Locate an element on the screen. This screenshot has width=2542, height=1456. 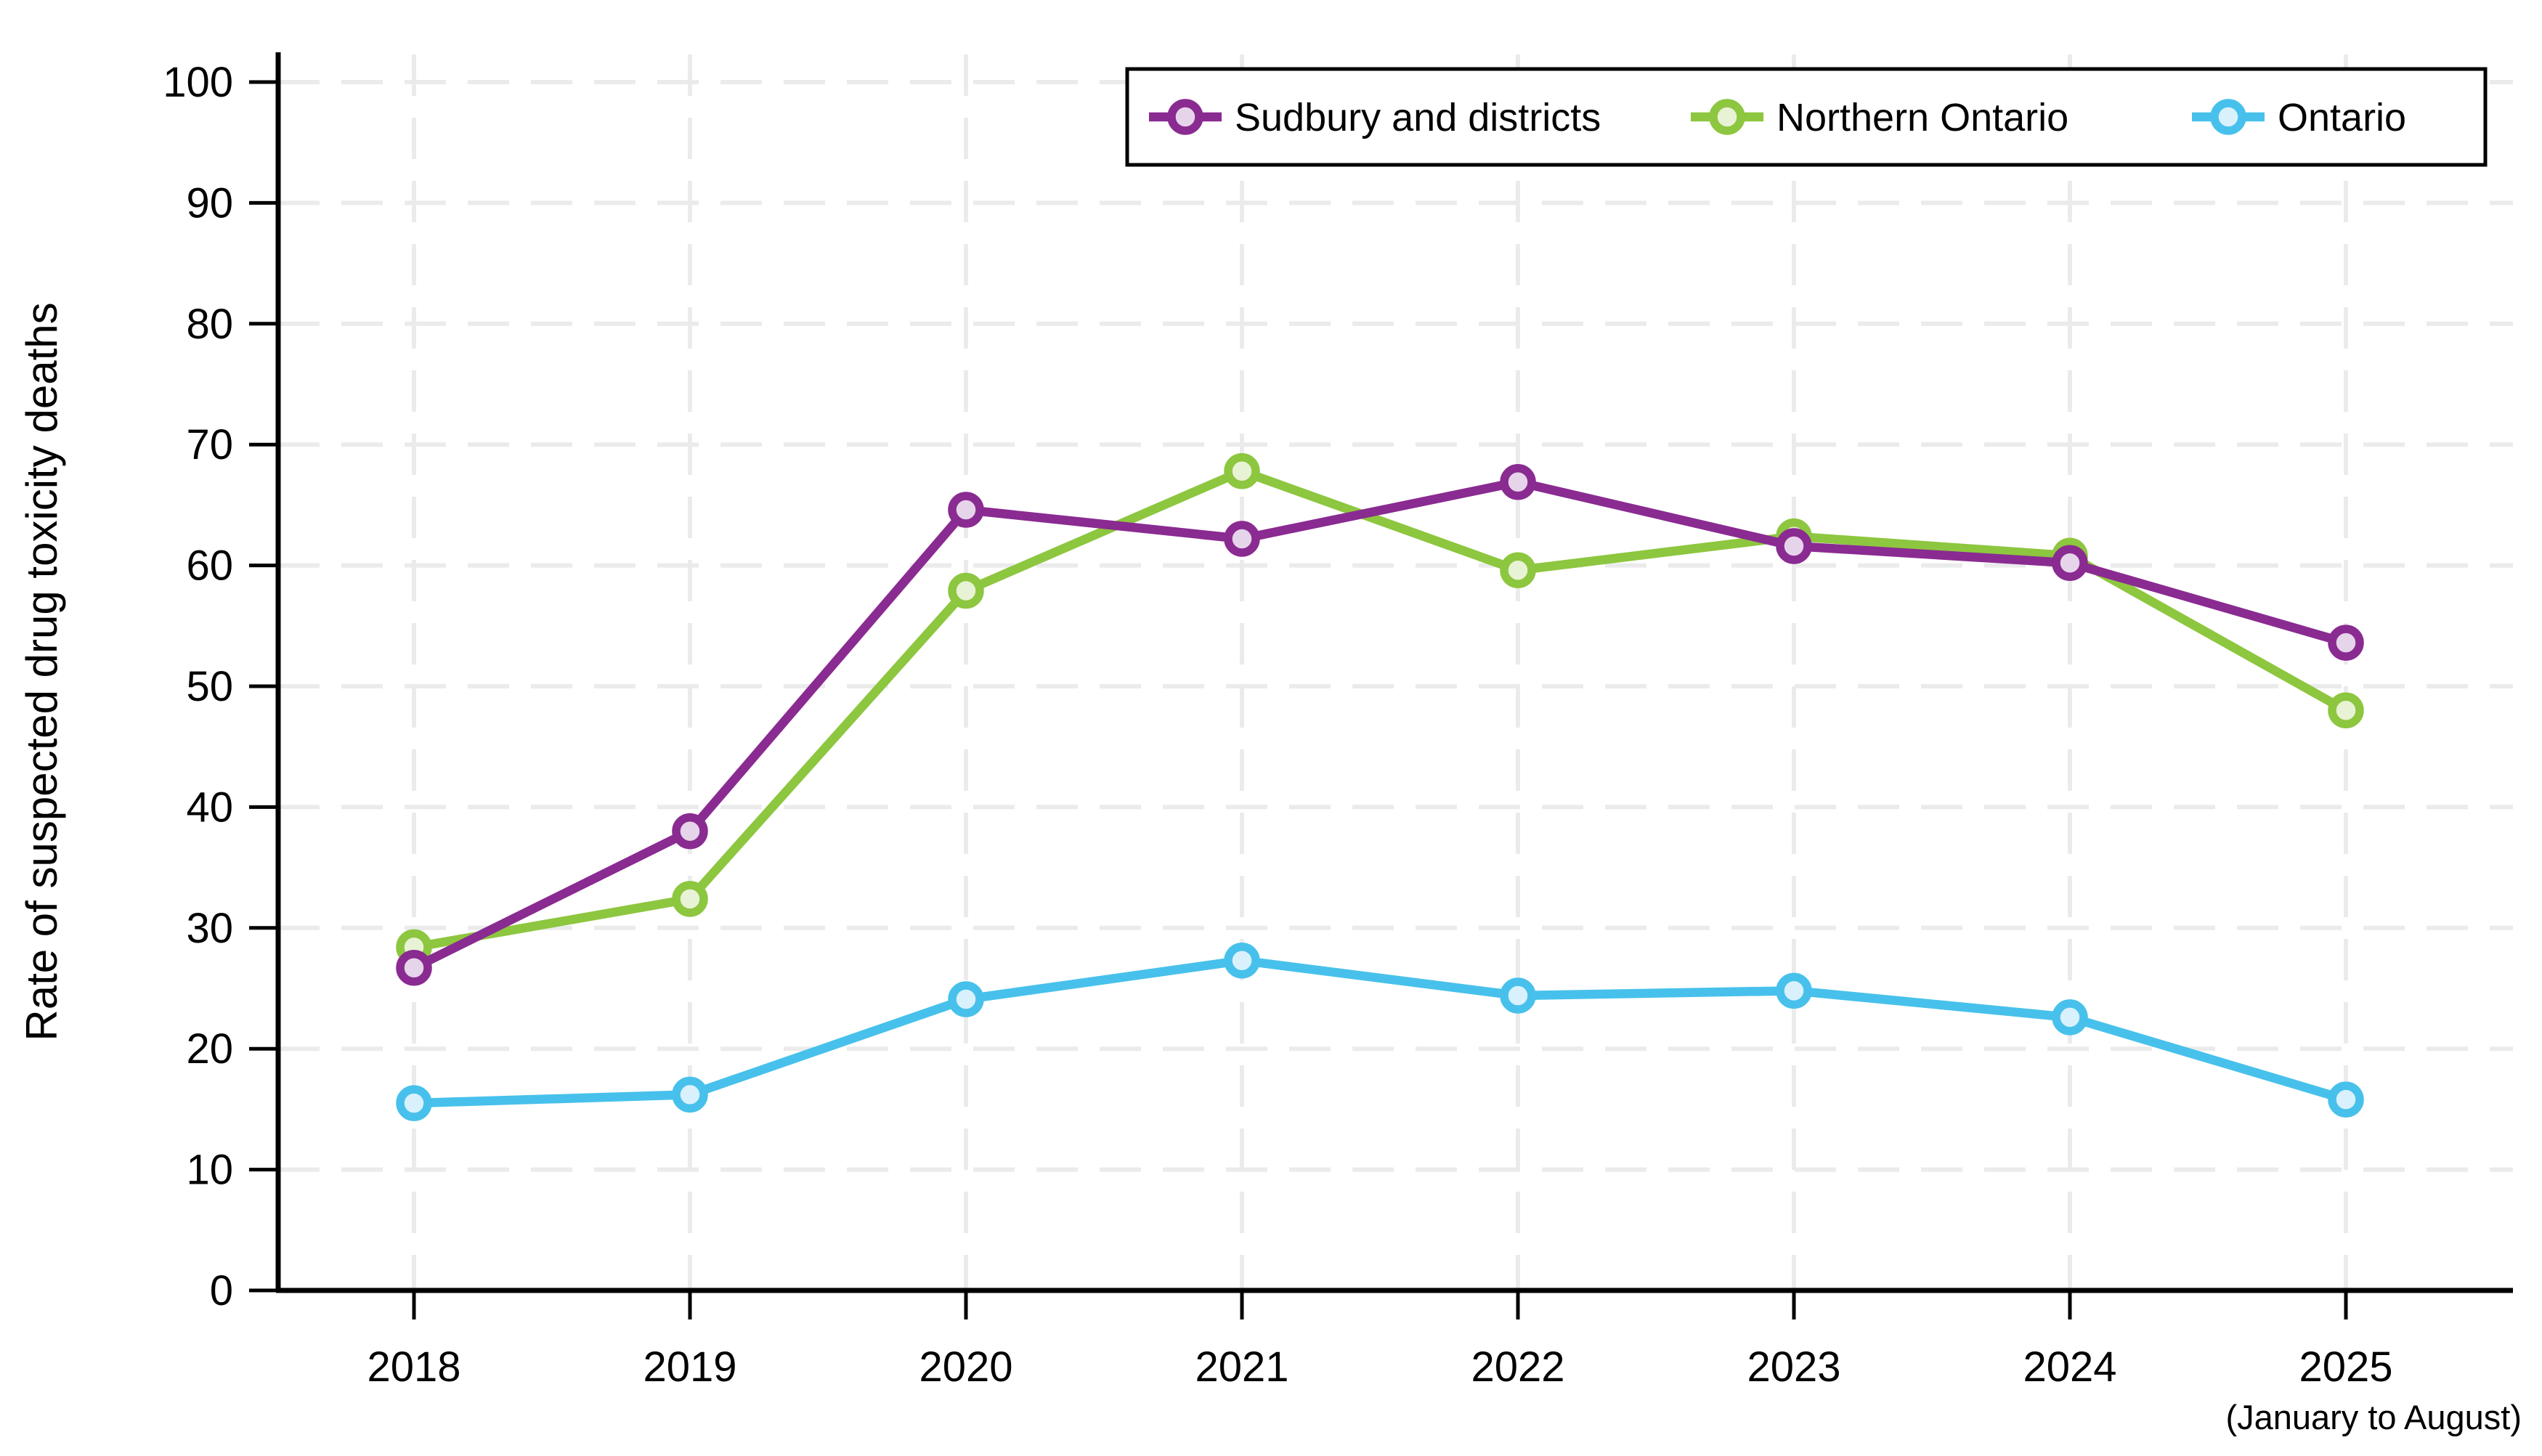
data-point-sudbury-and-districts-2018 is located at coordinates (414, 968).